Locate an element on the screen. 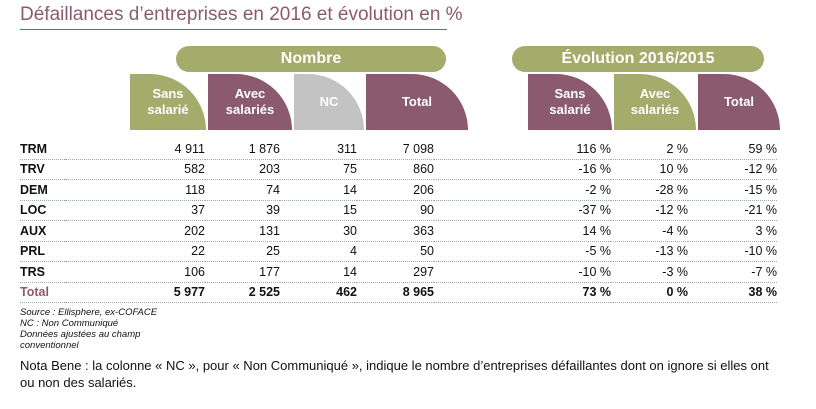 This screenshot has width=816, height=409. cell-evo-avec-salaries: -4 % is located at coordinates (649, 231).